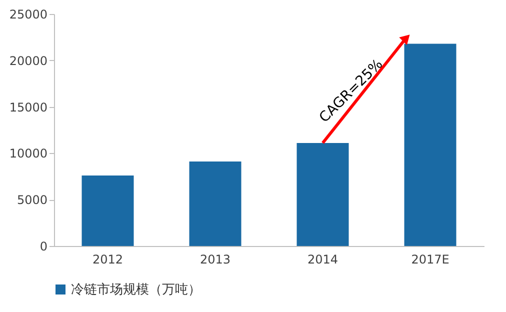 The image size is (506, 312). I want to click on x-tick-label: 2013, so click(215, 259).